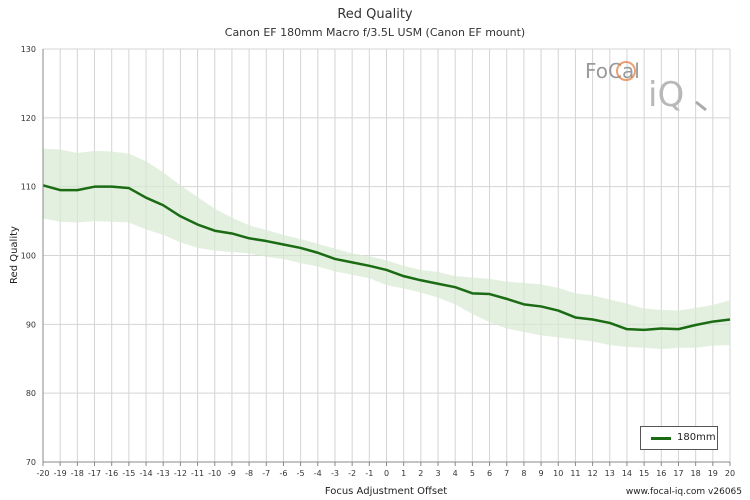  Describe the element at coordinates (60, 473) in the screenshot. I see `x-tick-label: -19` at that location.